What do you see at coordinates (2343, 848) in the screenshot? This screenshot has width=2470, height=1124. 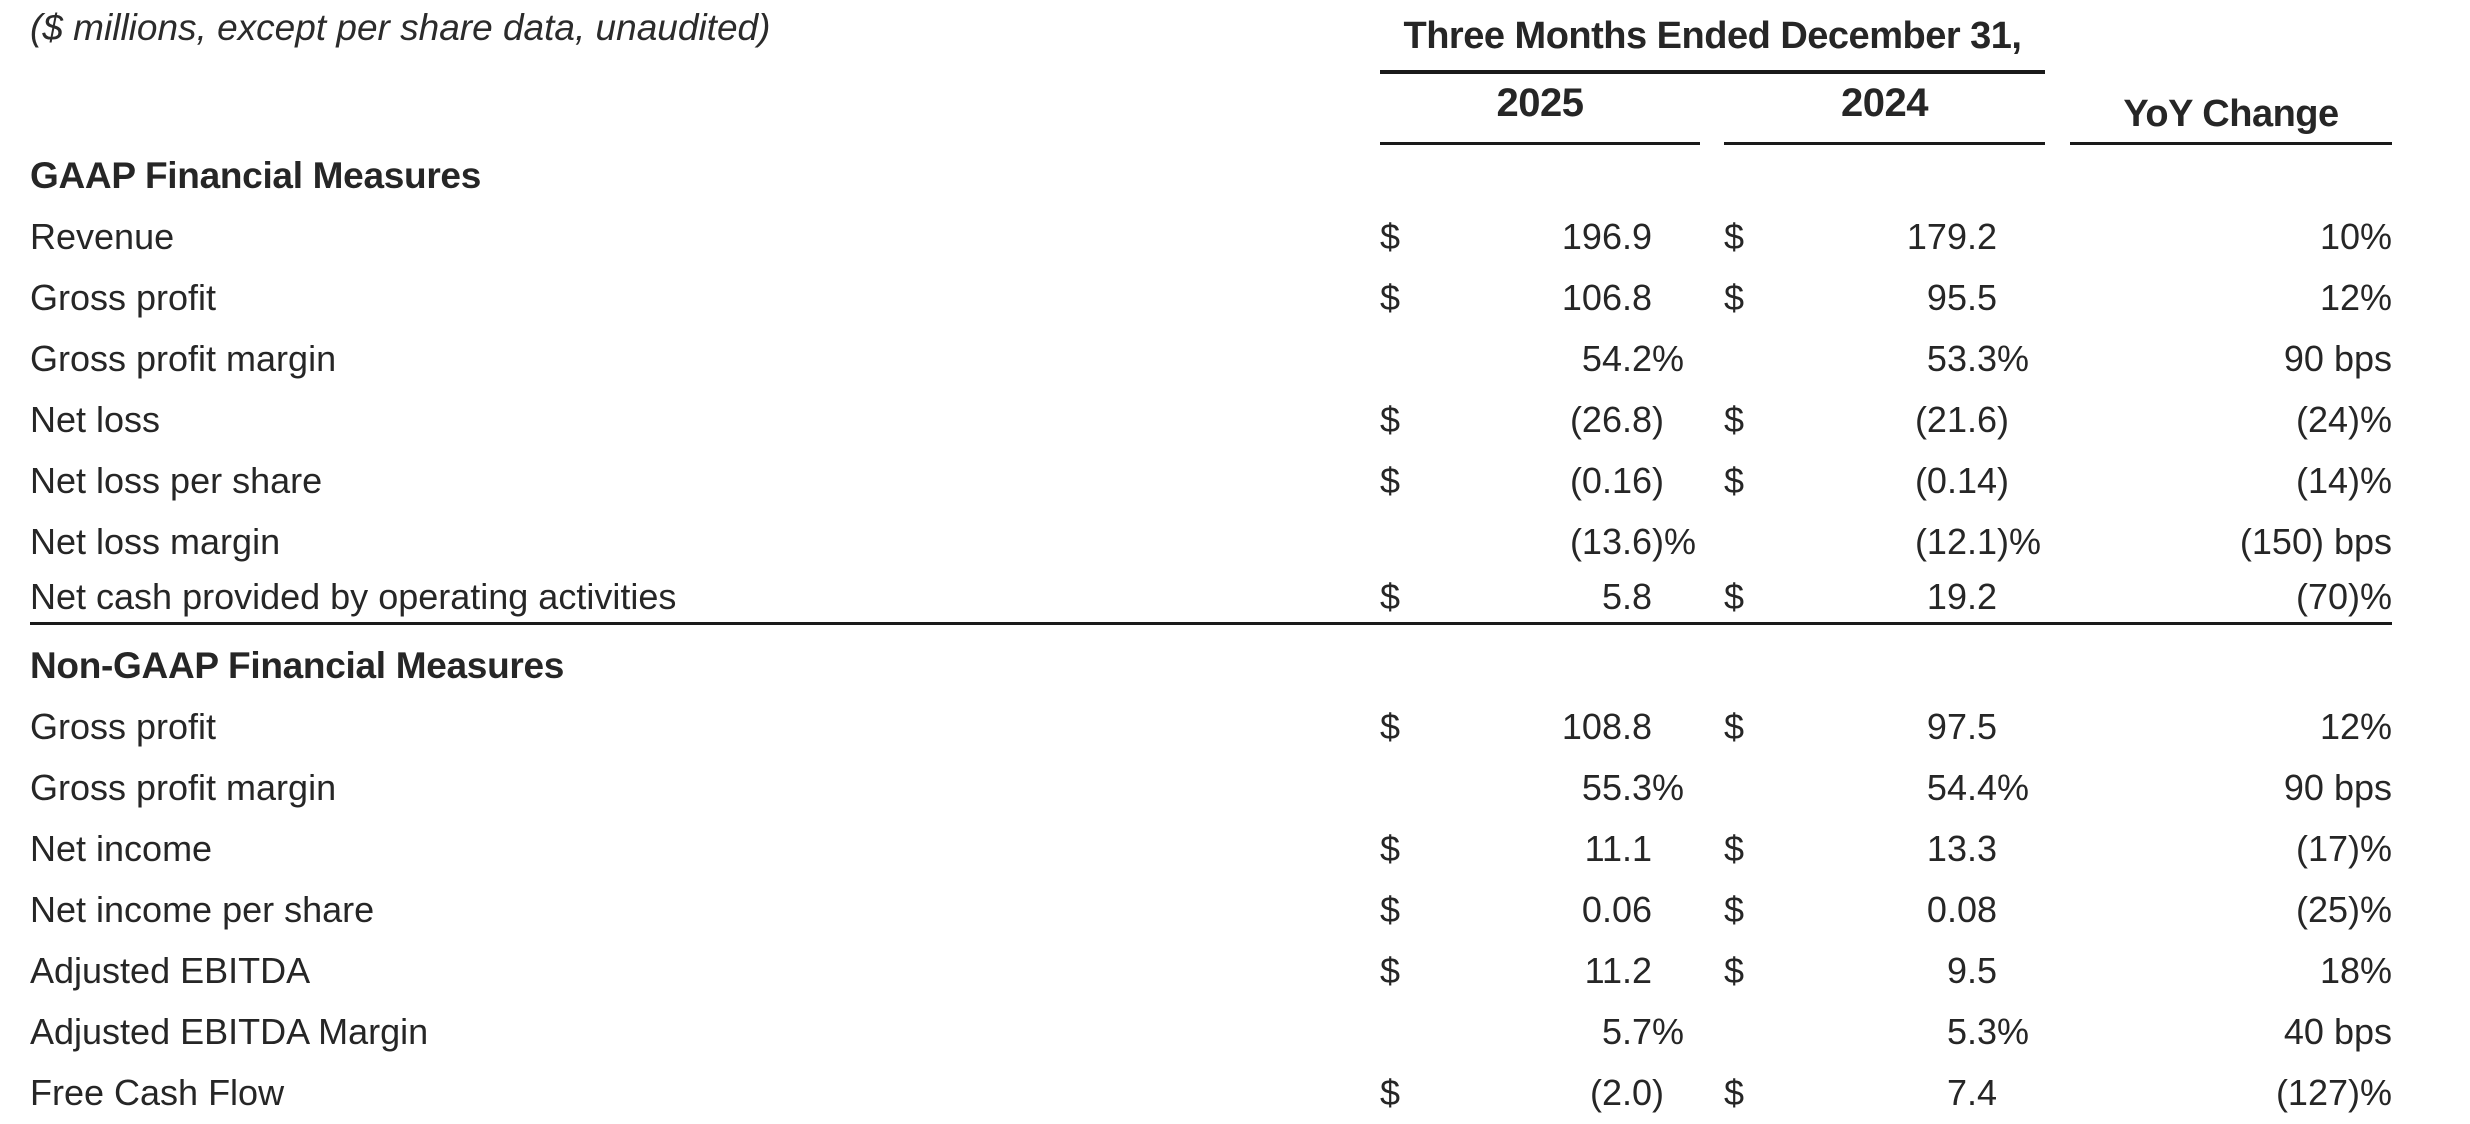 I see `value-yoy: (17)%` at bounding box center [2343, 848].